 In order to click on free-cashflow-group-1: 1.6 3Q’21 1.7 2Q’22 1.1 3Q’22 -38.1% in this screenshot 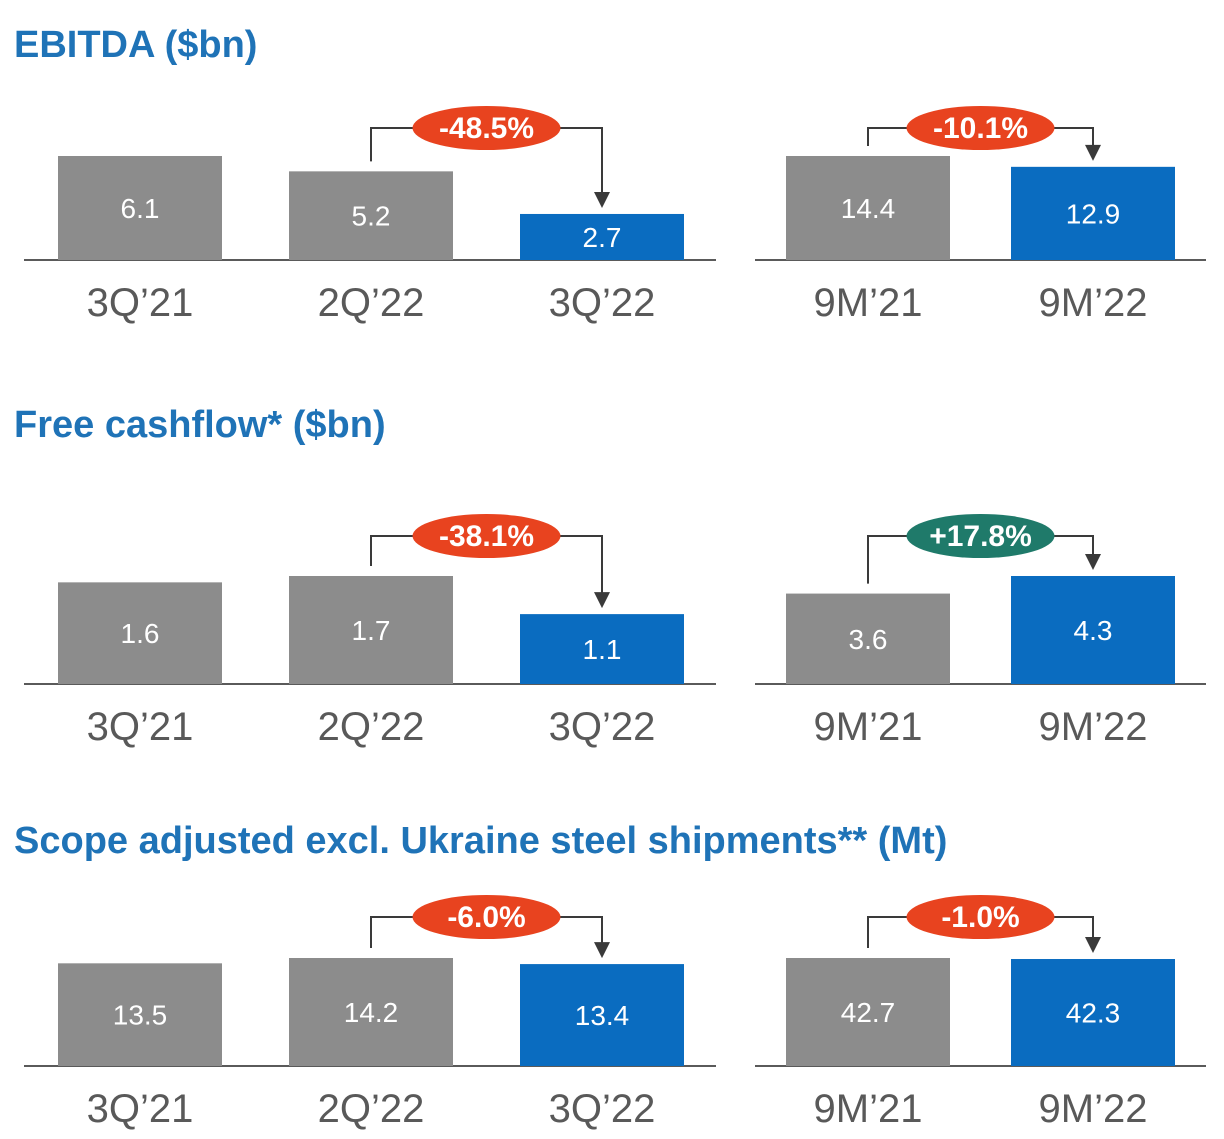, I will do `click(370, 631)`.